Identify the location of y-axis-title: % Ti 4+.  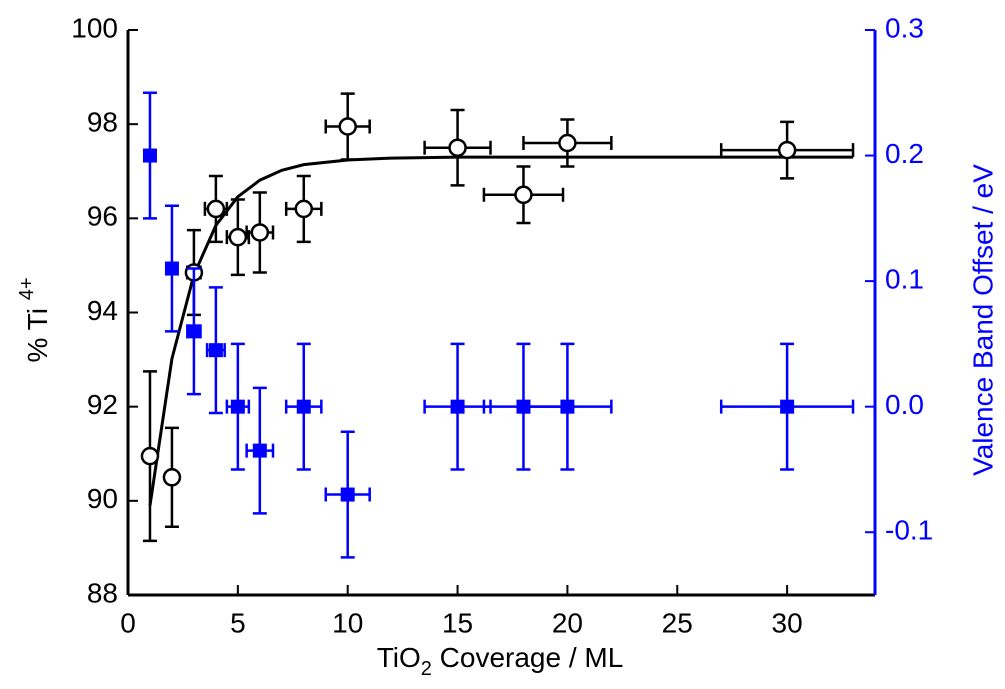
(34, 319).